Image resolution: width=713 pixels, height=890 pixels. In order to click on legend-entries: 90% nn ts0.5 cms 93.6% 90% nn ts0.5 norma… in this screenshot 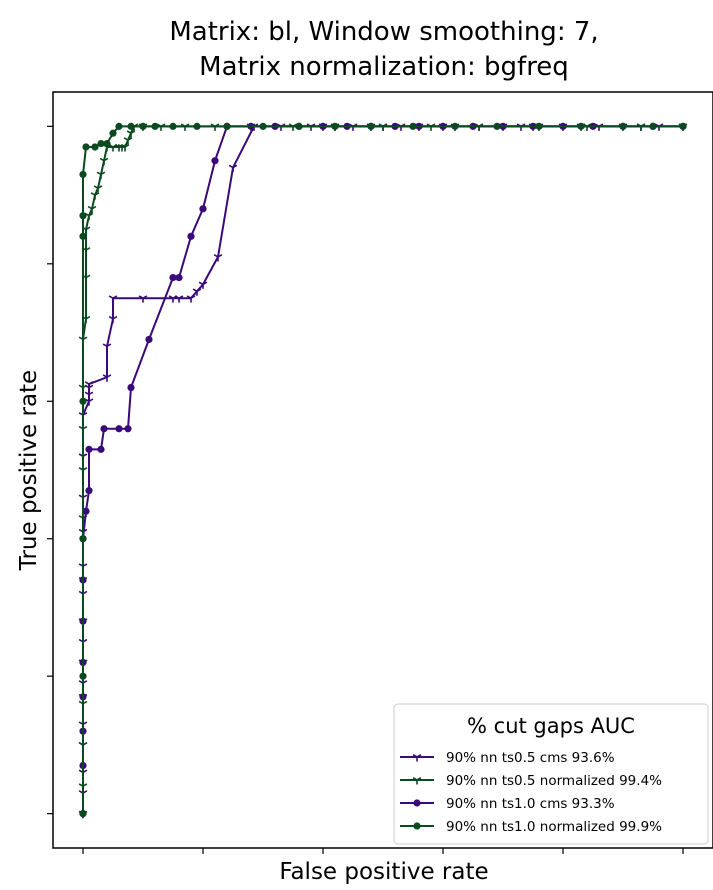, I will do `click(531, 792)`.